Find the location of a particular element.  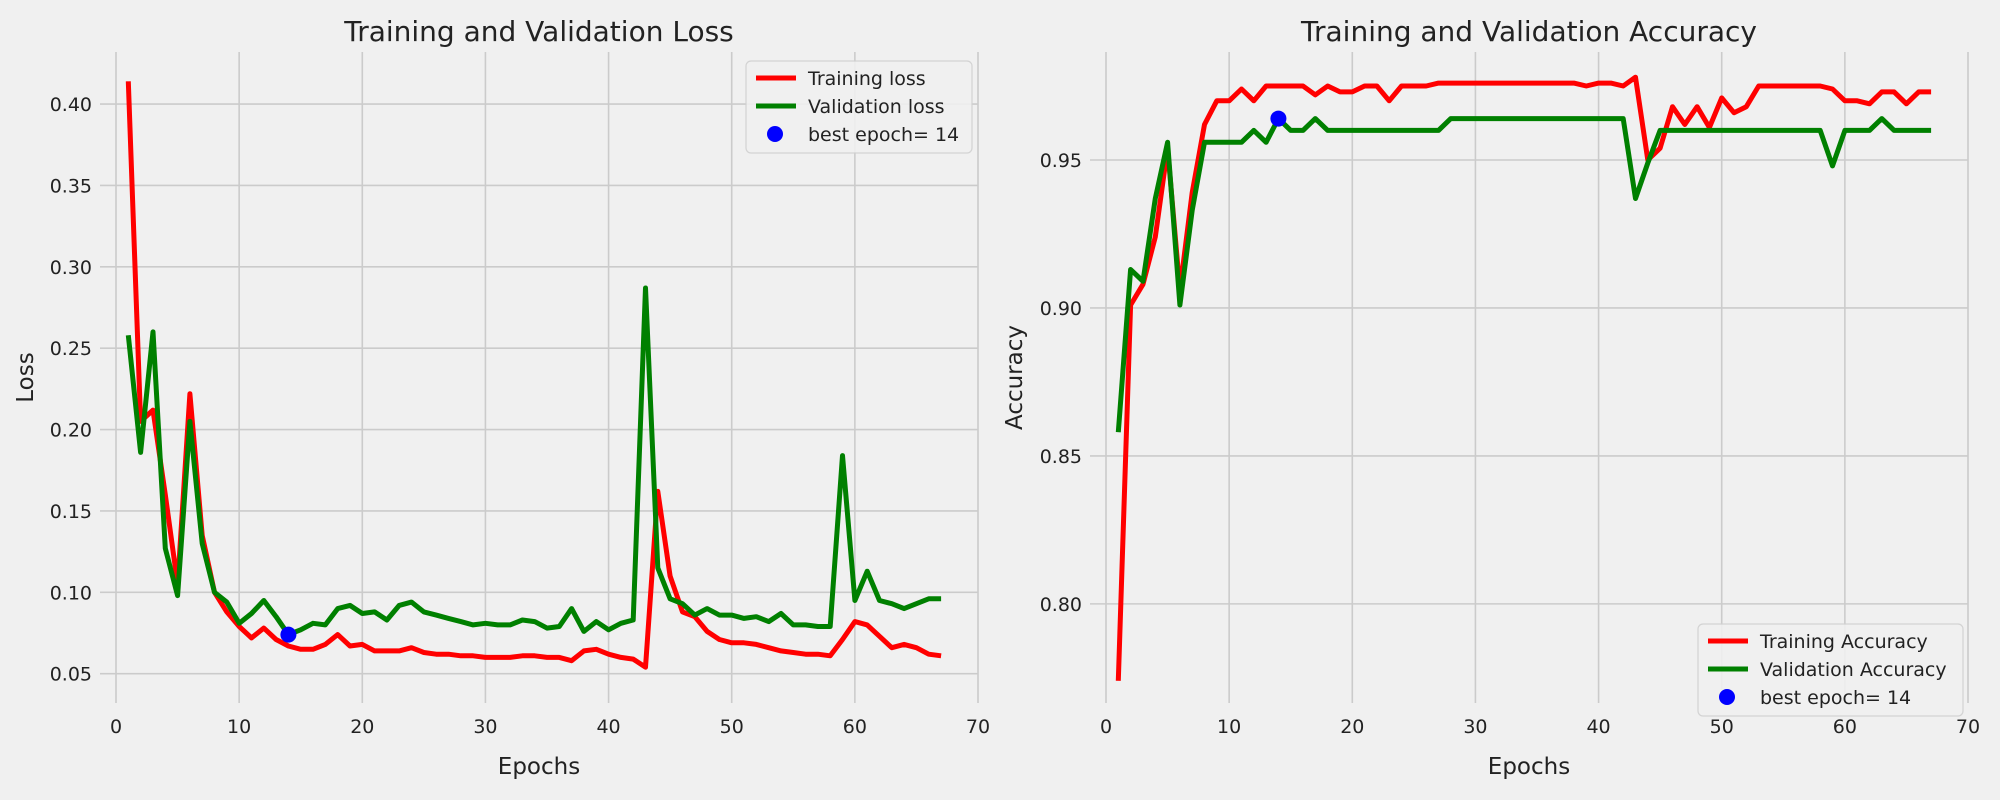

loss-y-tick-label: 0.05 is located at coordinates (71, 675).